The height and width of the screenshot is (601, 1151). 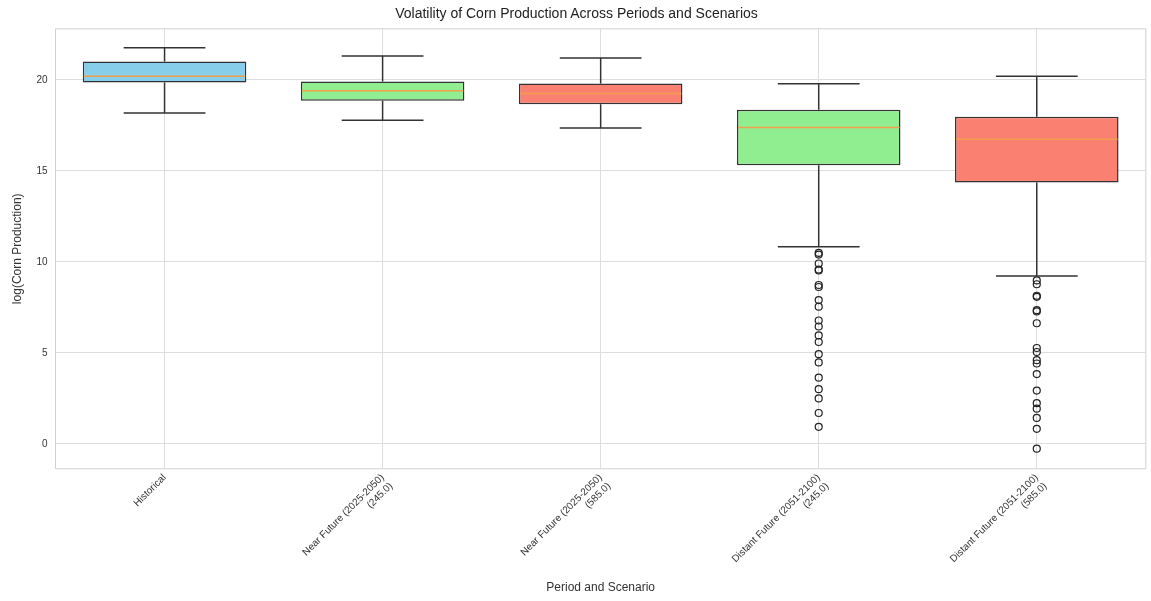 I want to click on y-tick-label: 0, so click(x=44, y=443).